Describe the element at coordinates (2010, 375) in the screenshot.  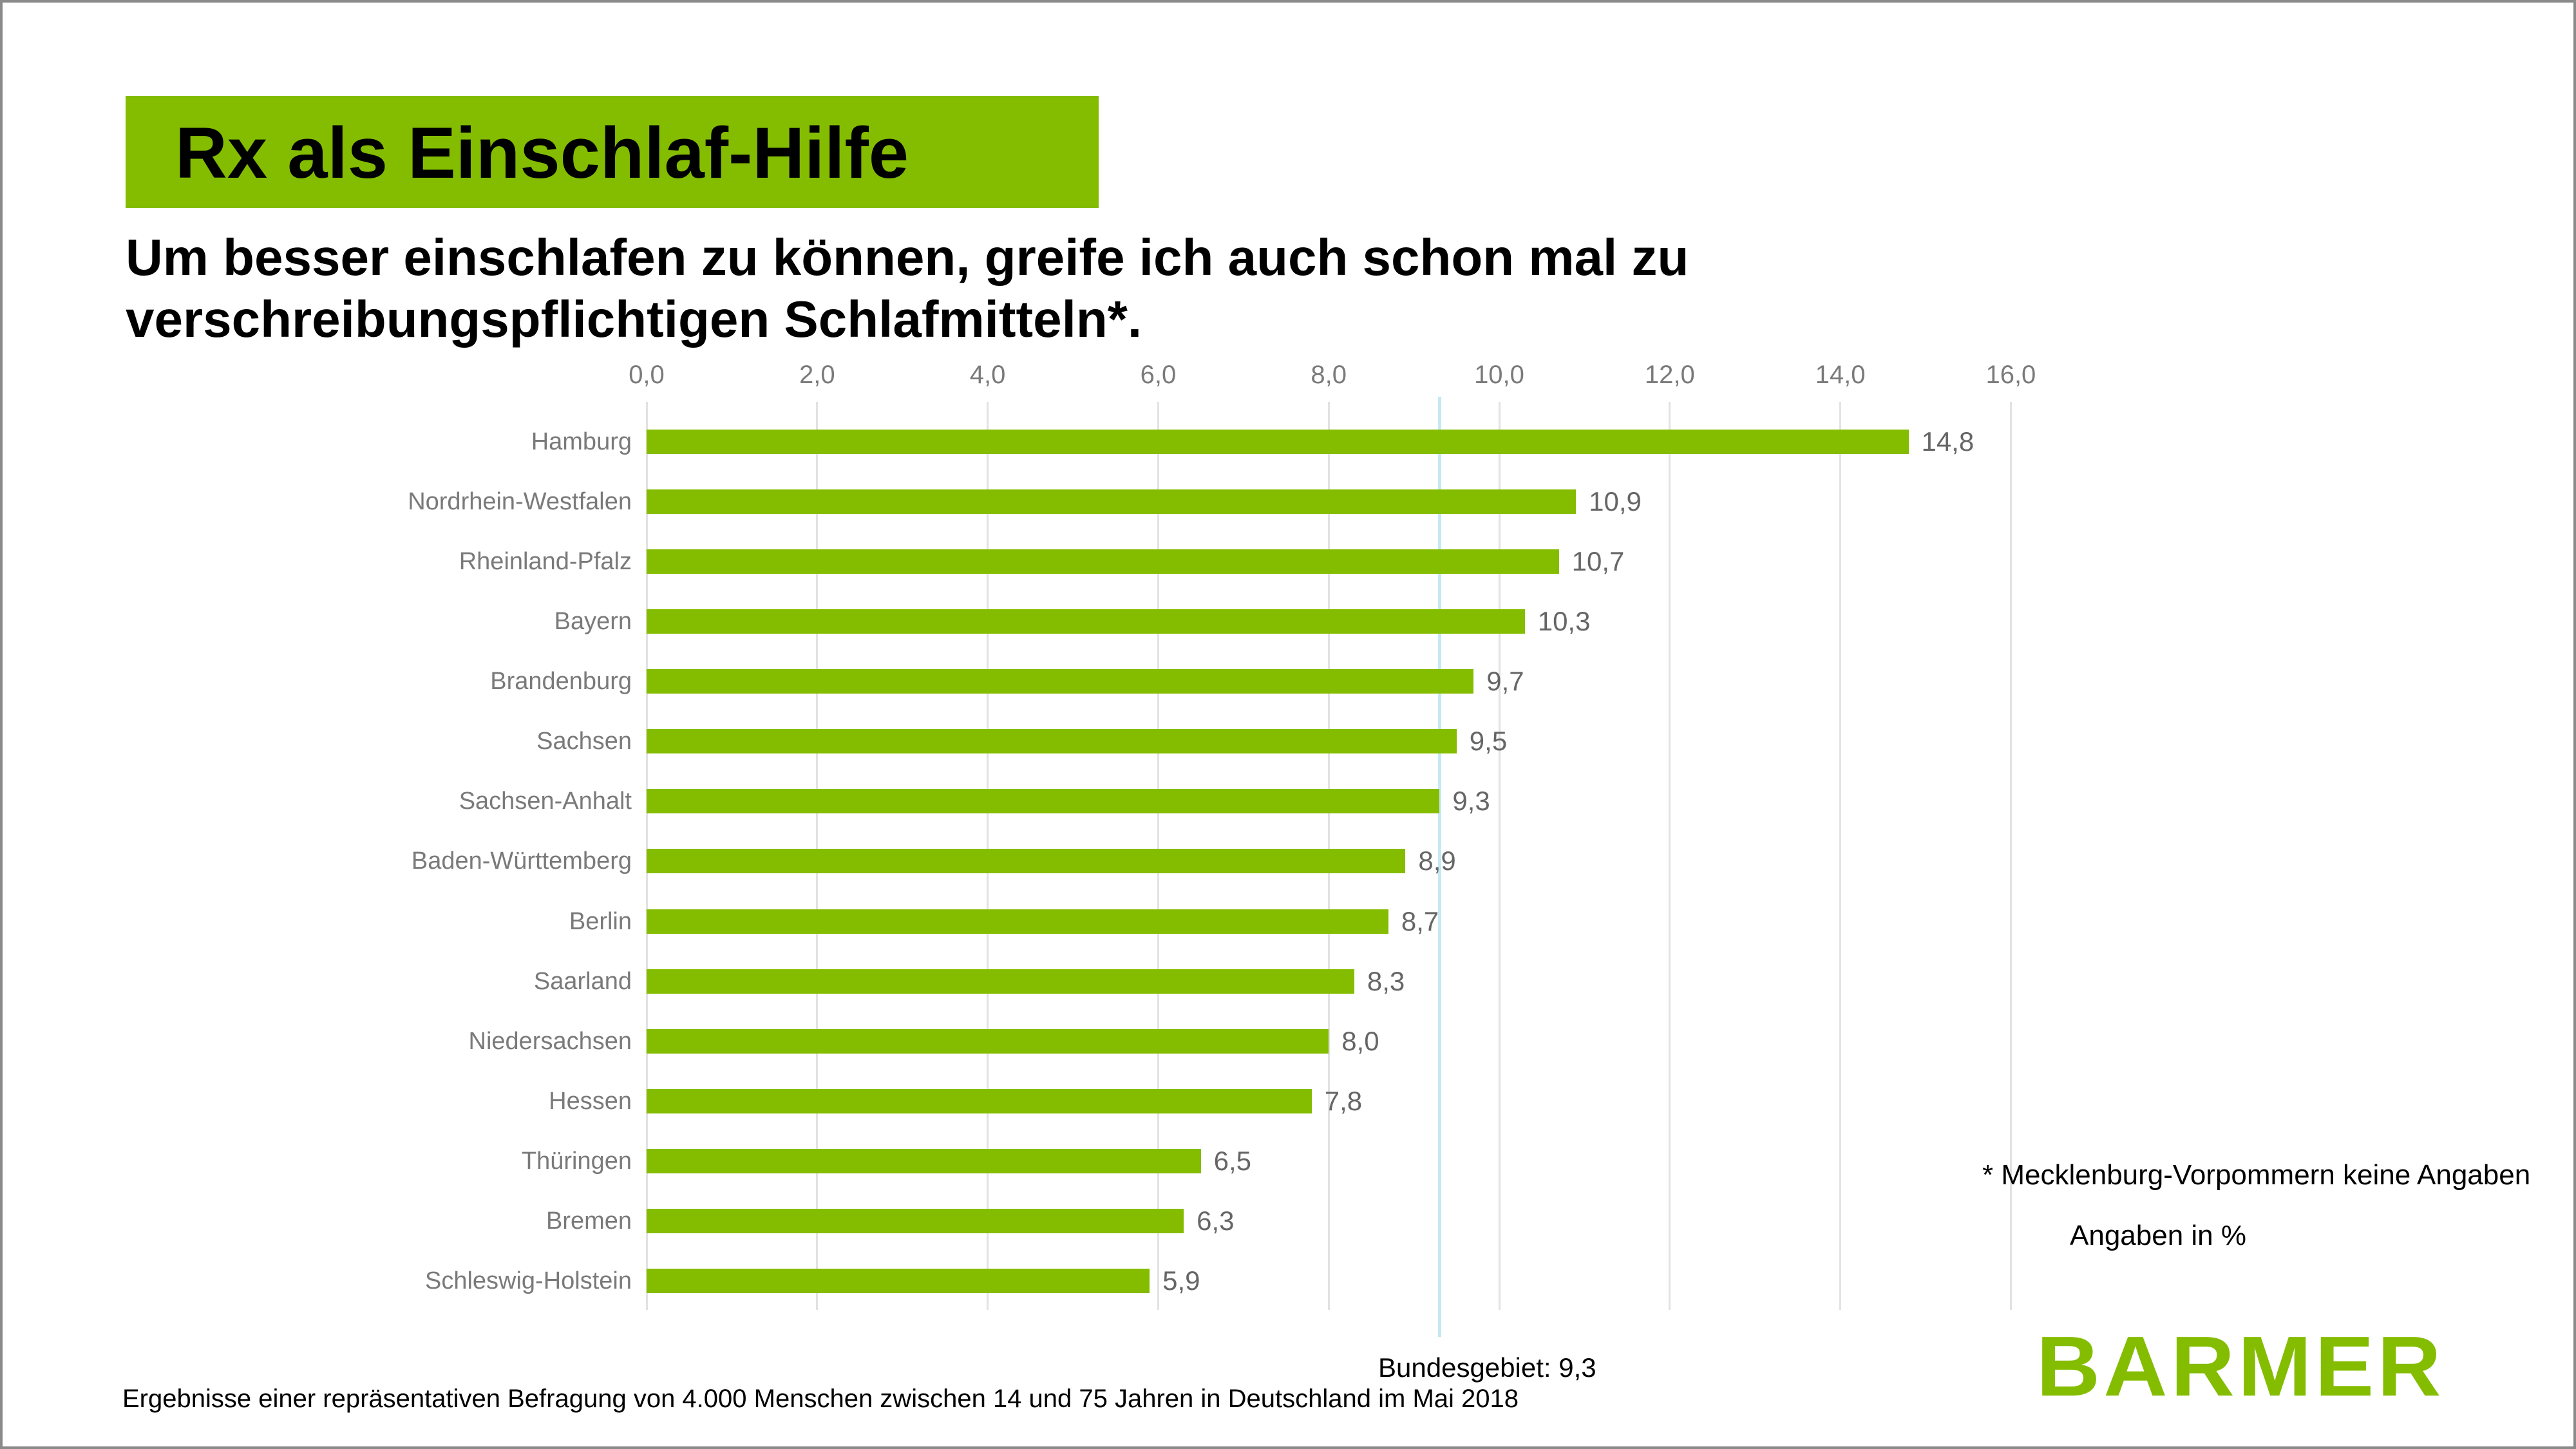
I see `x-axis-tick-16,0: 16,0` at that location.